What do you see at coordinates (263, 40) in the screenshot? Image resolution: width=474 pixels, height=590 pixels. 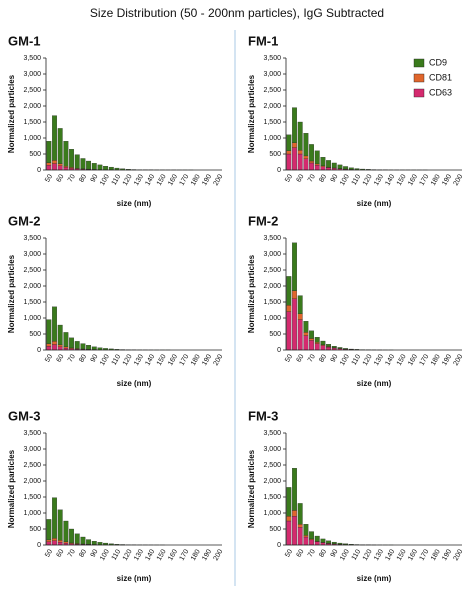 I see `panel-label: FM-1` at bounding box center [263, 40].